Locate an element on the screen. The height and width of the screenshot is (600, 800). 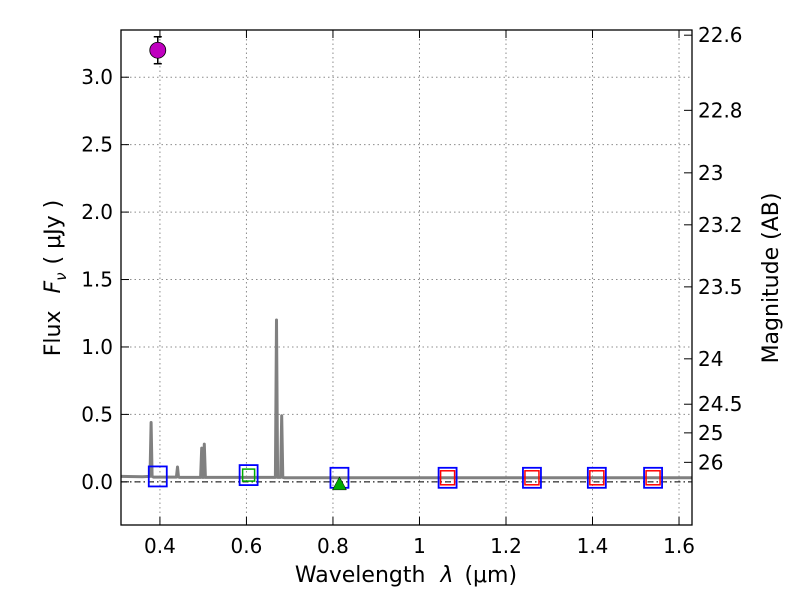
x-tick-label: 0.4 is located at coordinates (160, 546).